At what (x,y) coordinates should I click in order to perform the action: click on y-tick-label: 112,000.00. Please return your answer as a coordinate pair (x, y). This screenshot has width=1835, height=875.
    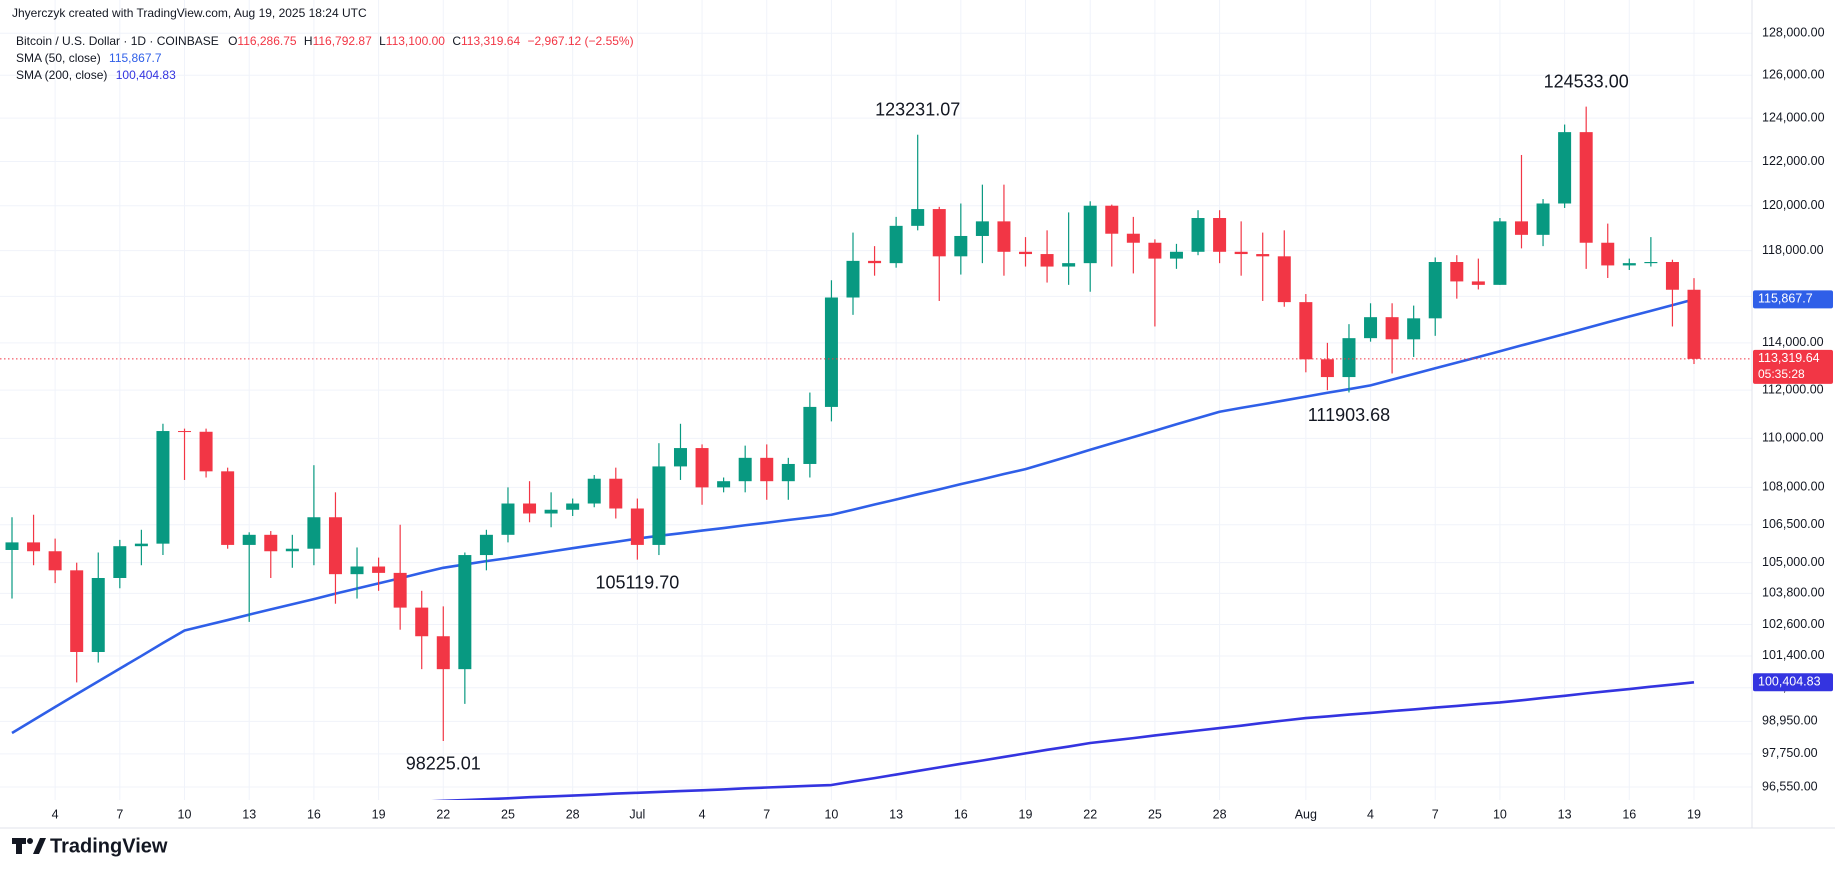
    Looking at the image, I should click on (1793, 389).